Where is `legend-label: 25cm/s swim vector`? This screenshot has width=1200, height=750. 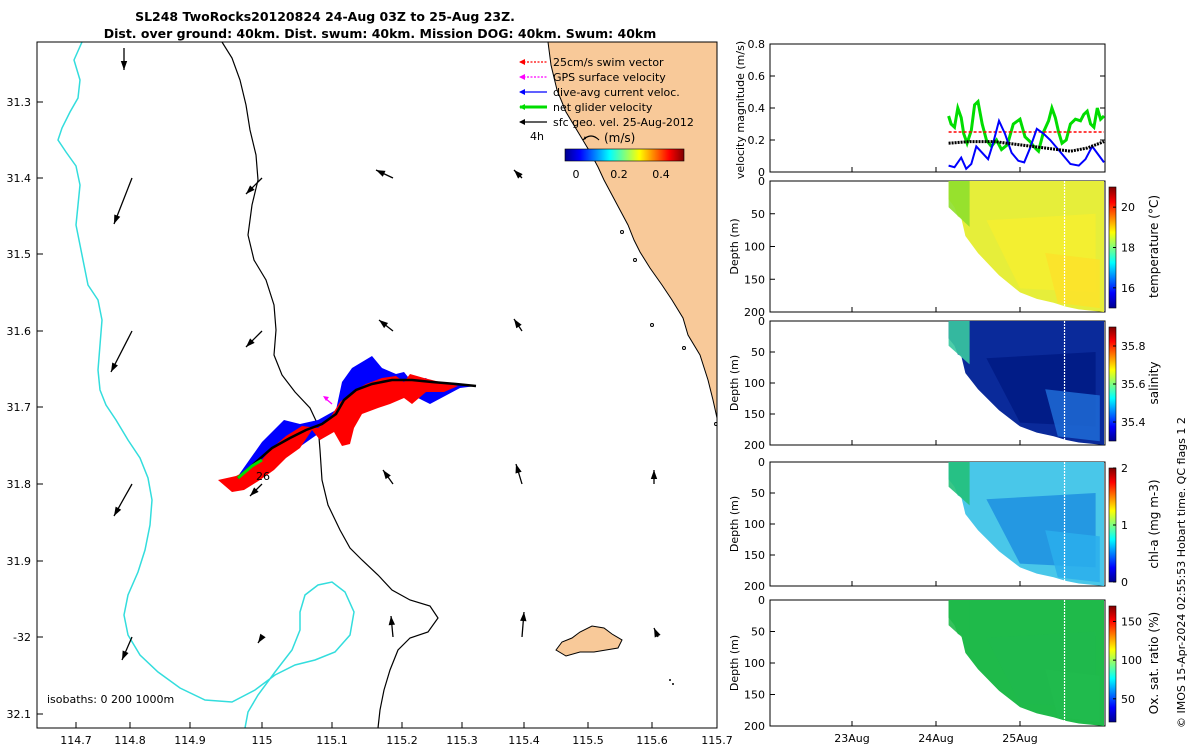 legend-label: 25cm/s swim vector is located at coordinates (608, 62).